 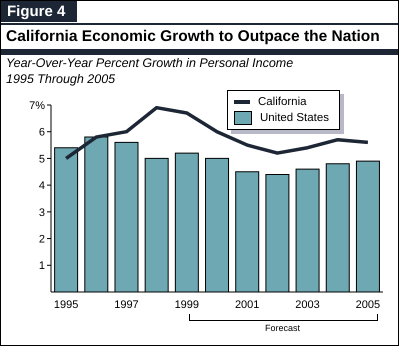 I want to click on y-tick-label: 4, so click(x=41, y=186).